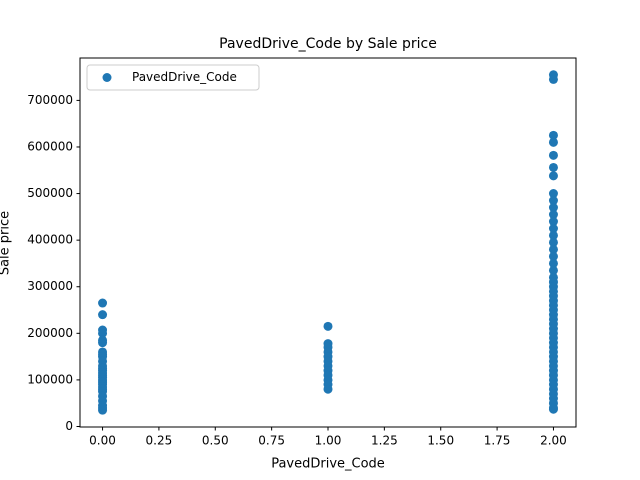  I want to click on y-axis-label: Sale price, so click(6, 243).